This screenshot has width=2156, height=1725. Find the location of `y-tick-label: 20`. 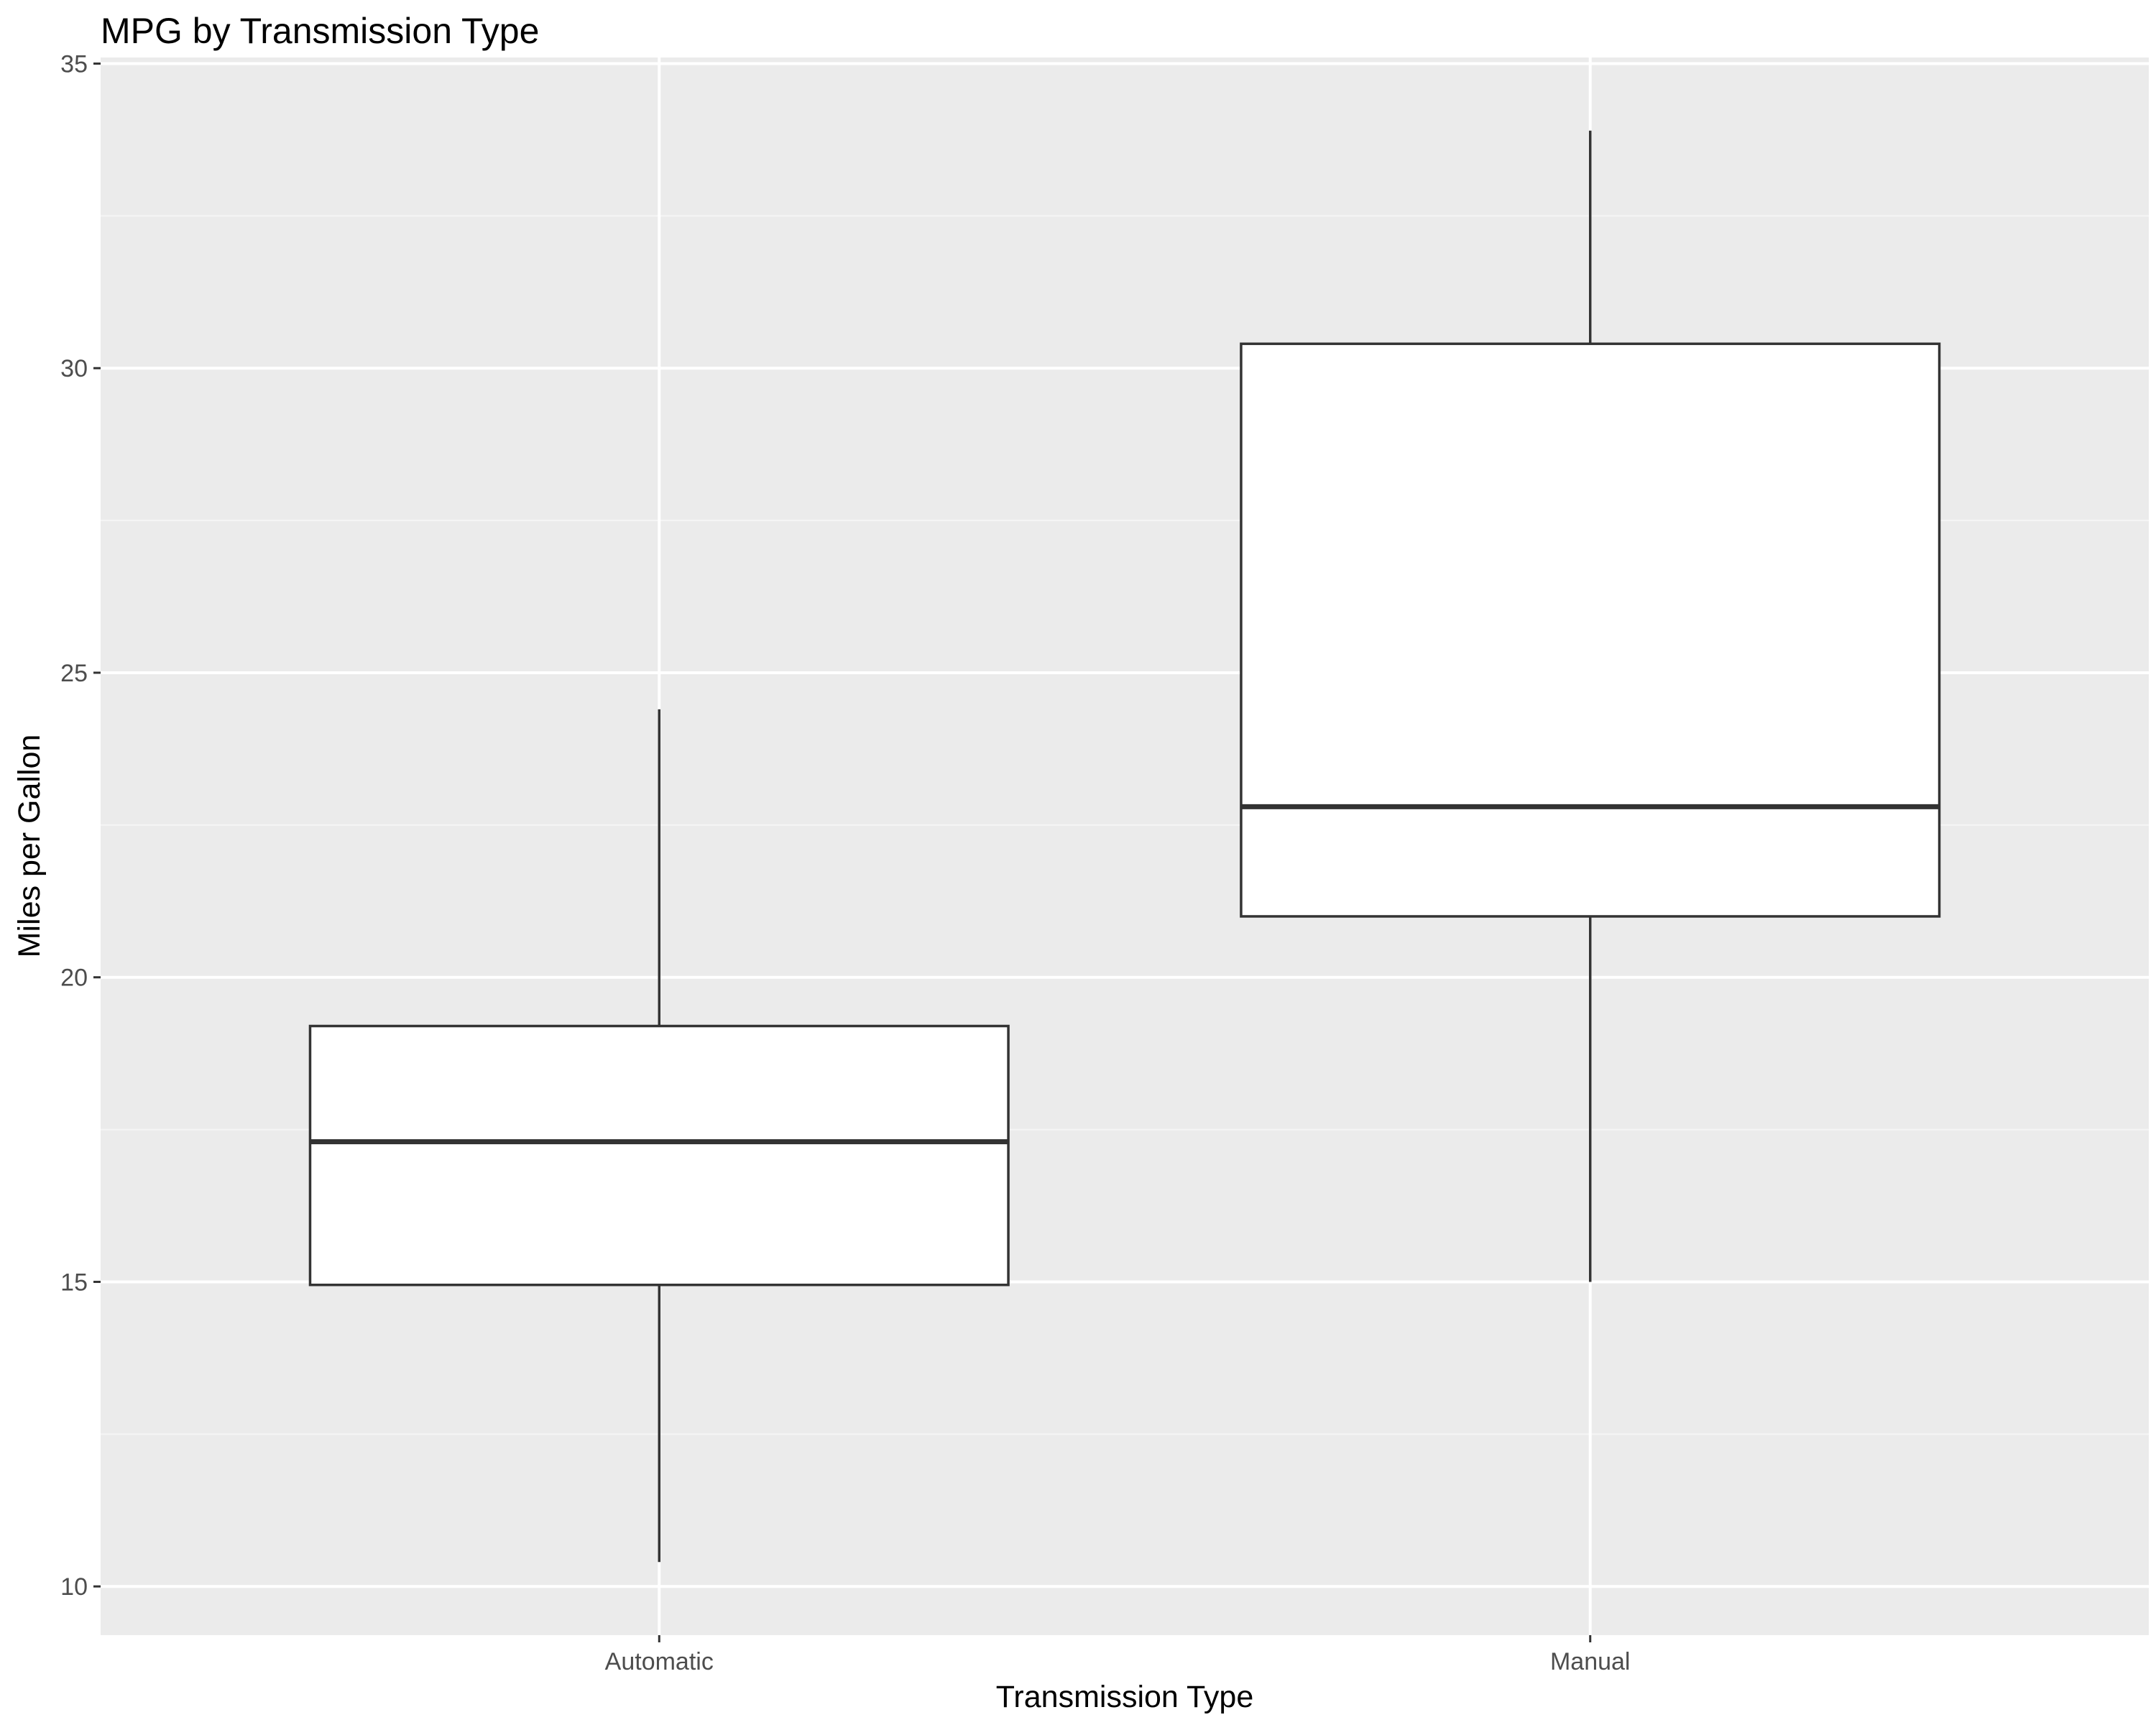

y-tick-label: 20 is located at coordinates (74, 978).